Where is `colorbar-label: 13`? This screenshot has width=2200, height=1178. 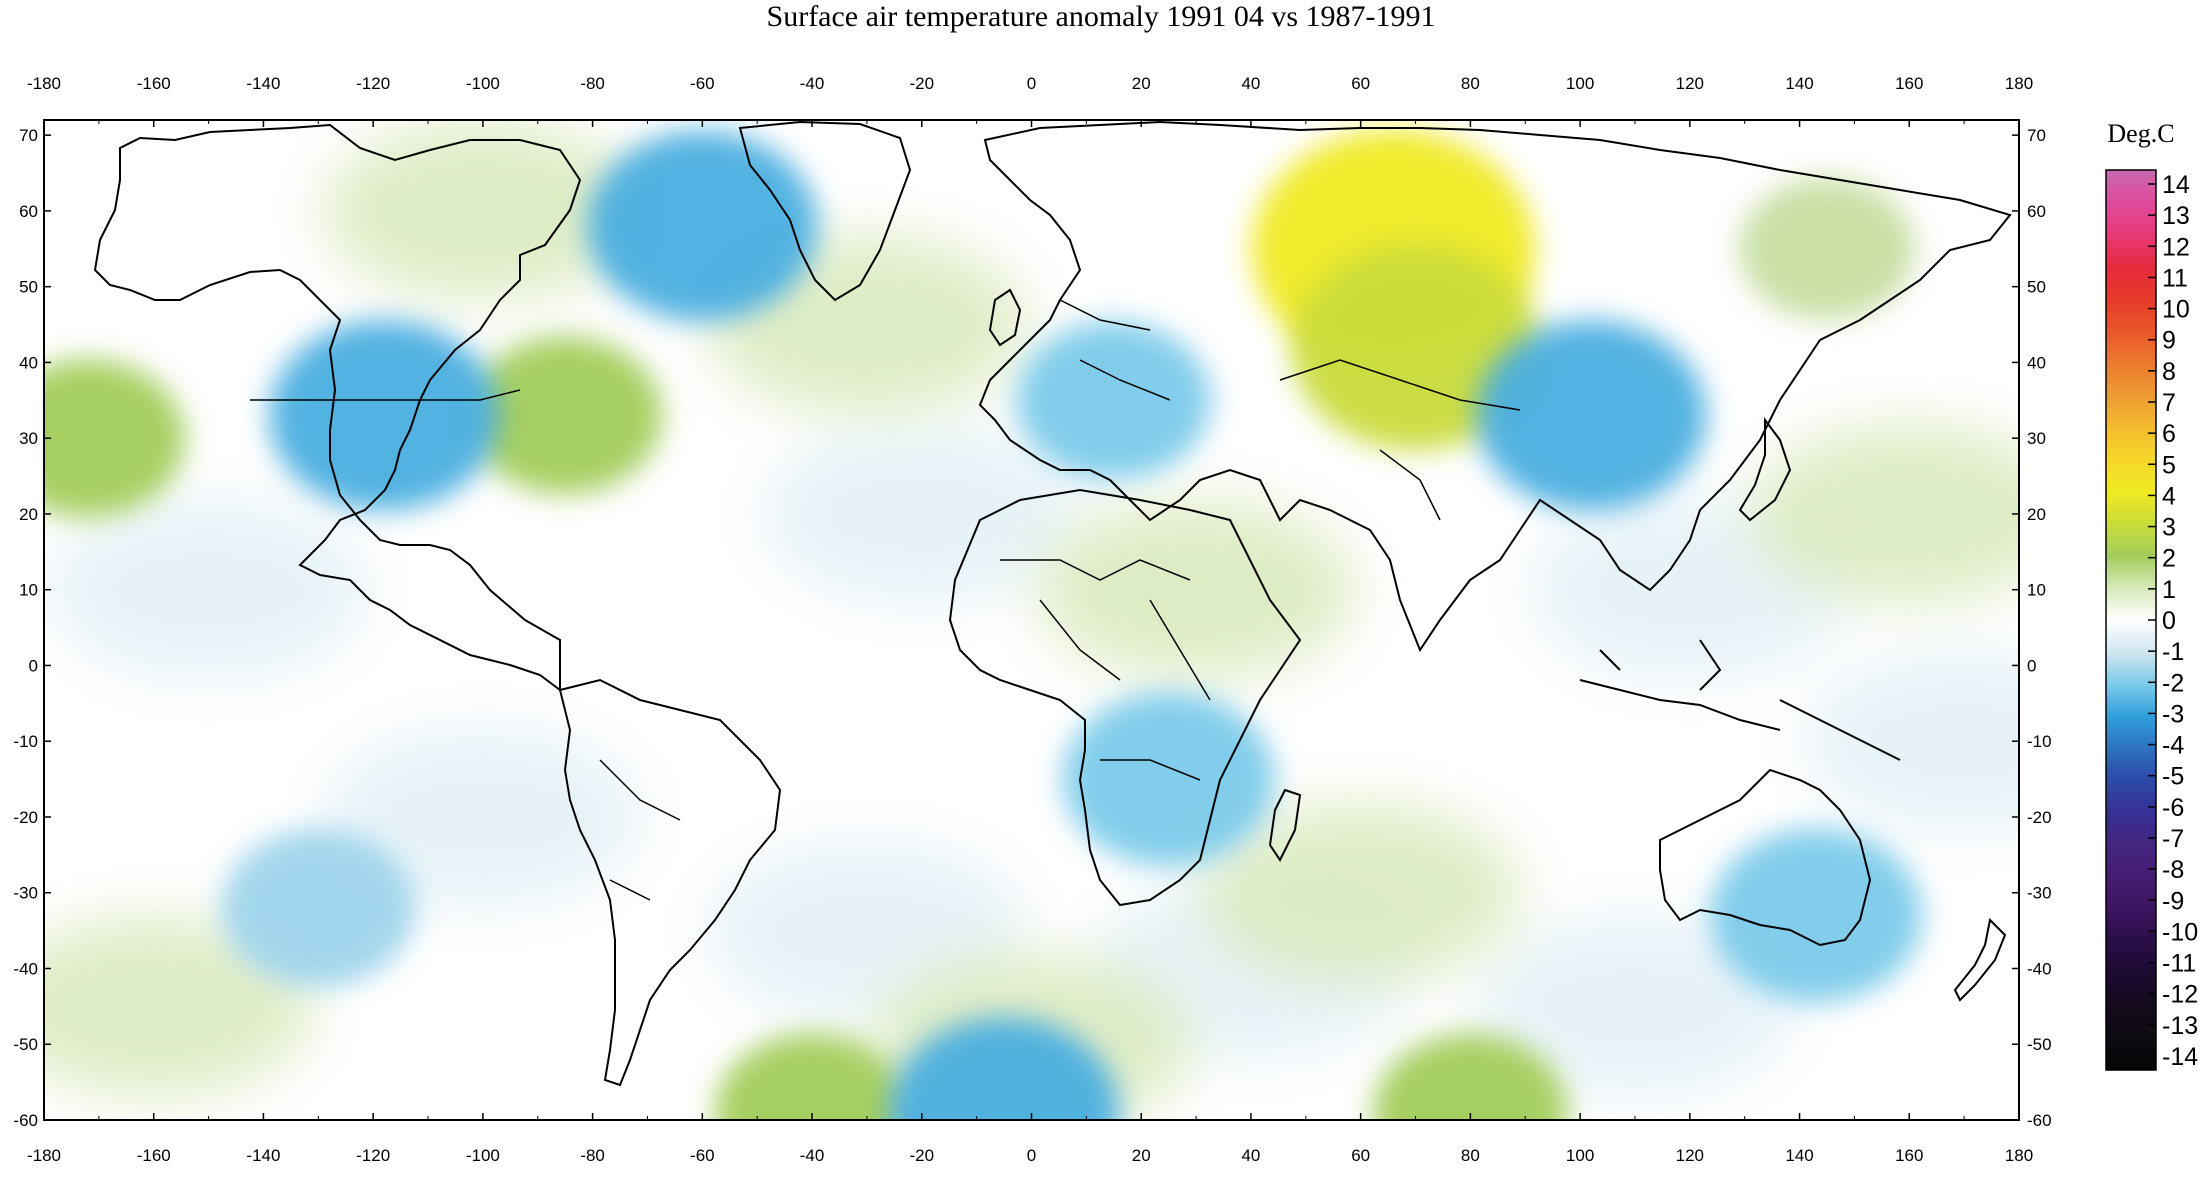 colorbar-label: 13 is located at coordinates (2176, 216).